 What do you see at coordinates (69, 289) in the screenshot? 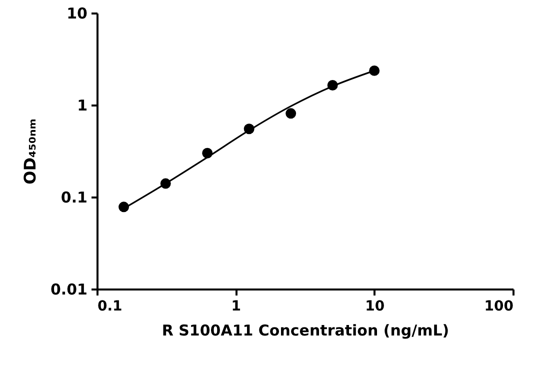
I see `y-tick-label: 0.01` at bounding box center [69, 289].